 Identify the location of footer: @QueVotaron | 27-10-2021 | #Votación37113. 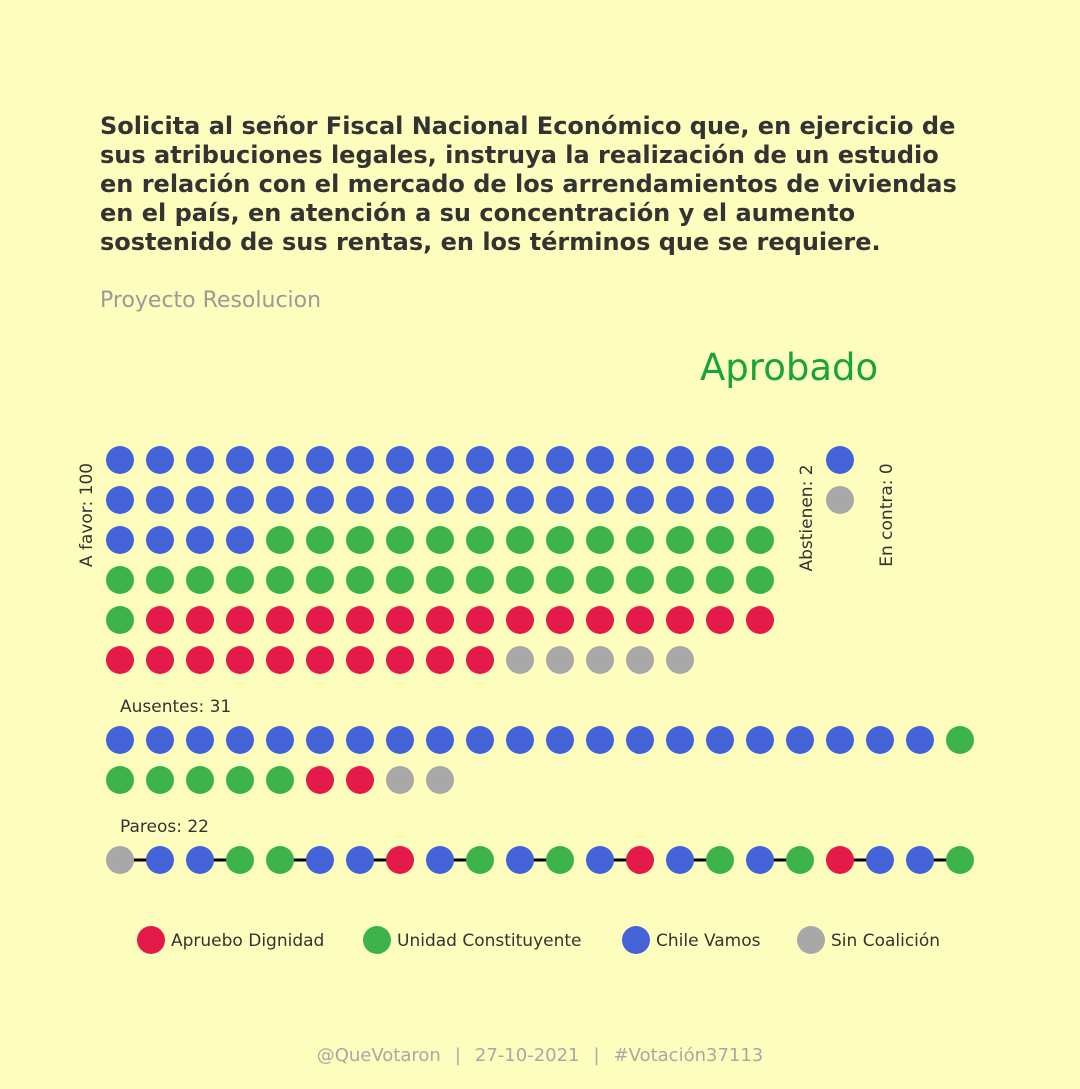
(540, 1055).